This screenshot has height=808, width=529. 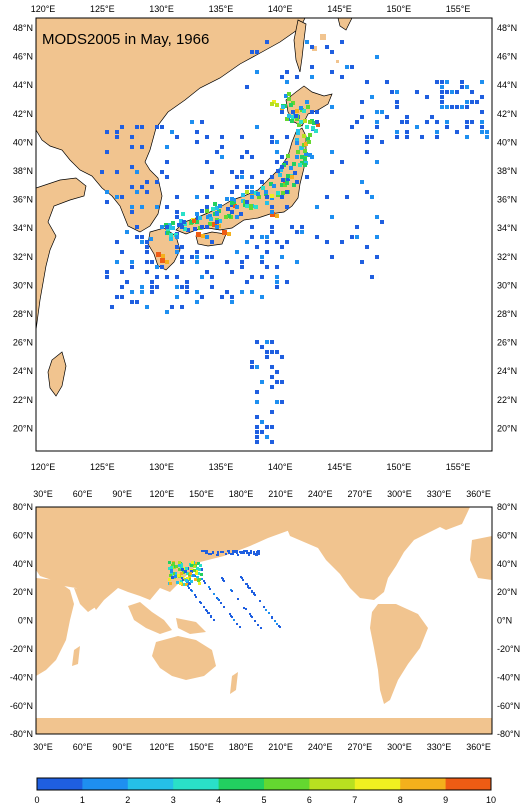 I want to click on lat-label-left: 80°N, so click(x=23, y=507).